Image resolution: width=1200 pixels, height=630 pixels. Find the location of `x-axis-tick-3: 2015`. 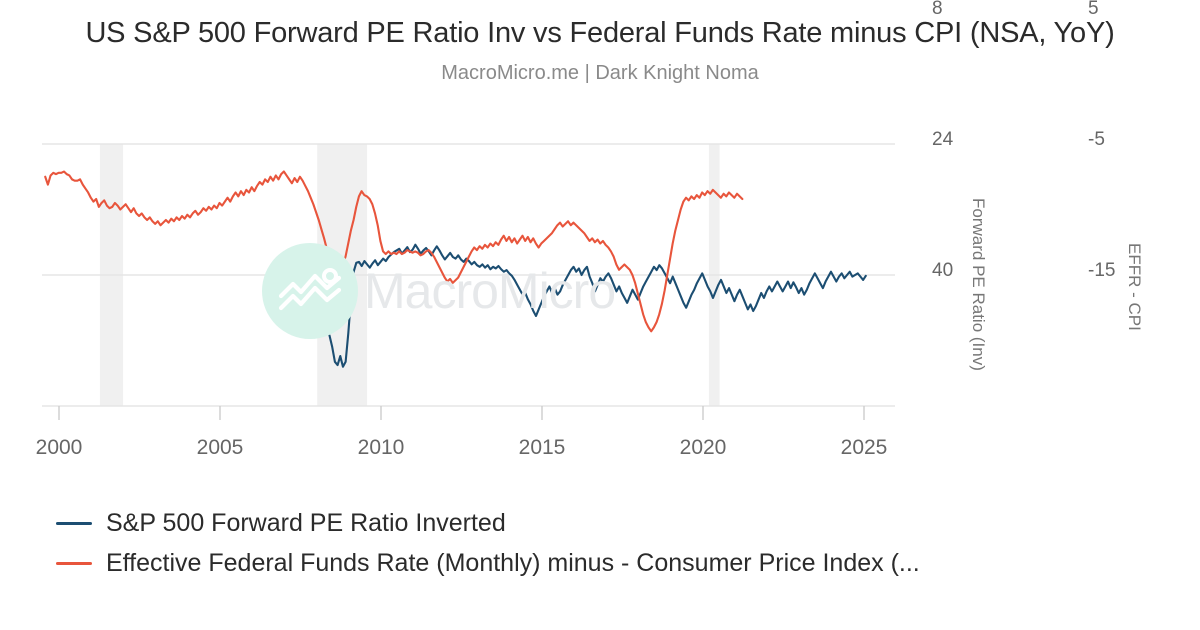

x-axis-tick-3: 2015 is located at coordinates (542, 447).